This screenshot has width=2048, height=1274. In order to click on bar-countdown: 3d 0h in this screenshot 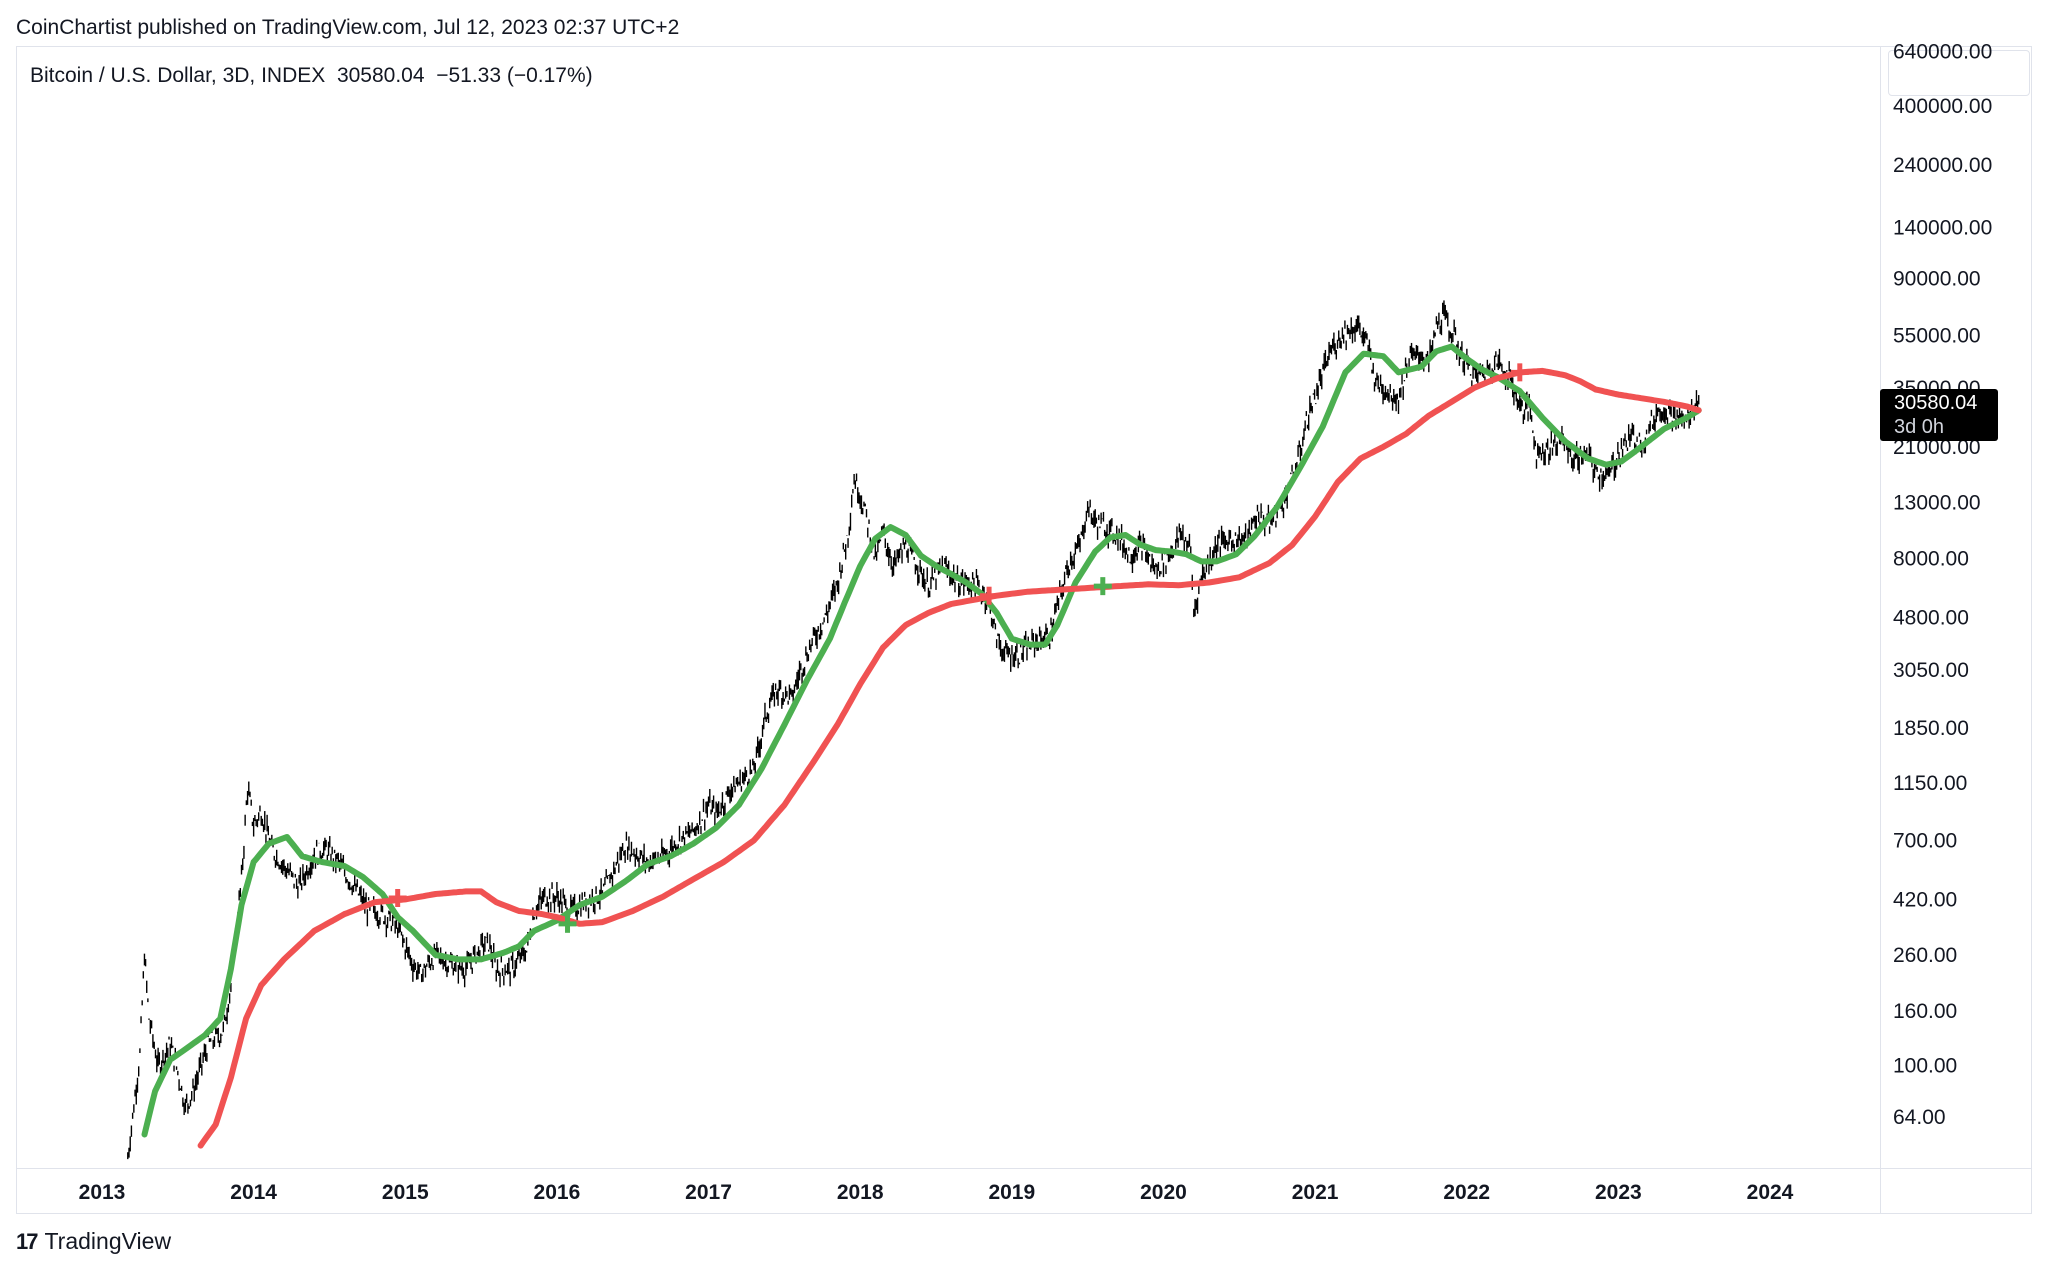, I will do `click(1919, 427)`.